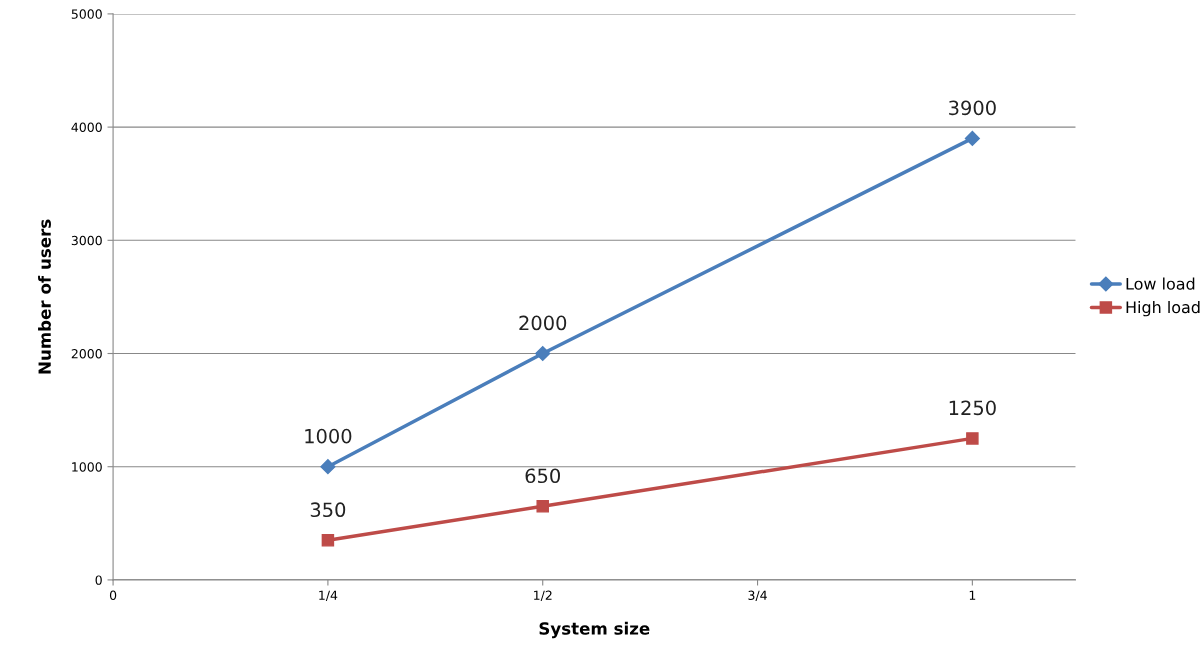 The height and width of the screenshot is (662, 1203). Describe the element at coordinates (86, 14) in the screenshot. I see `y-tick-label: 5000` at that location.